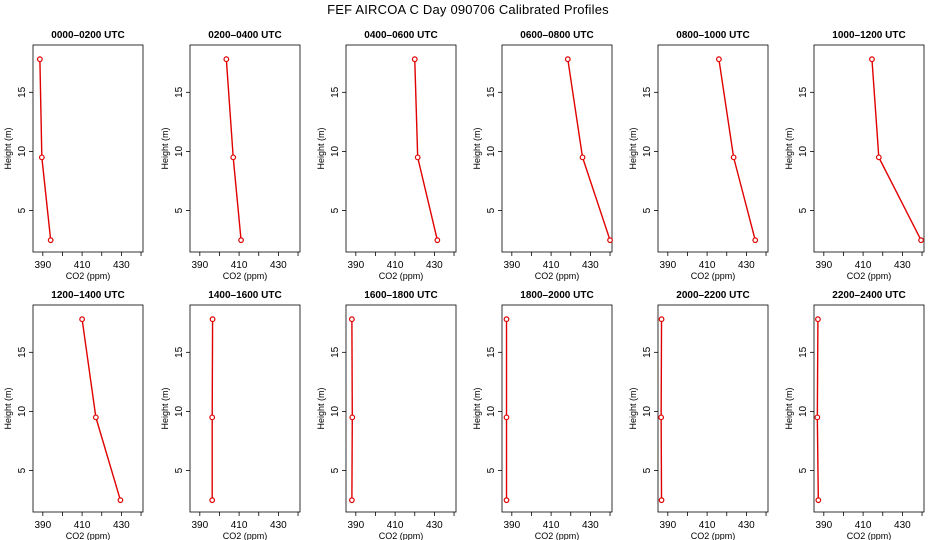 This screenshot has height=540, width=936. I want to click on panel-6-y-tick-label: 15, so click(803, 92).